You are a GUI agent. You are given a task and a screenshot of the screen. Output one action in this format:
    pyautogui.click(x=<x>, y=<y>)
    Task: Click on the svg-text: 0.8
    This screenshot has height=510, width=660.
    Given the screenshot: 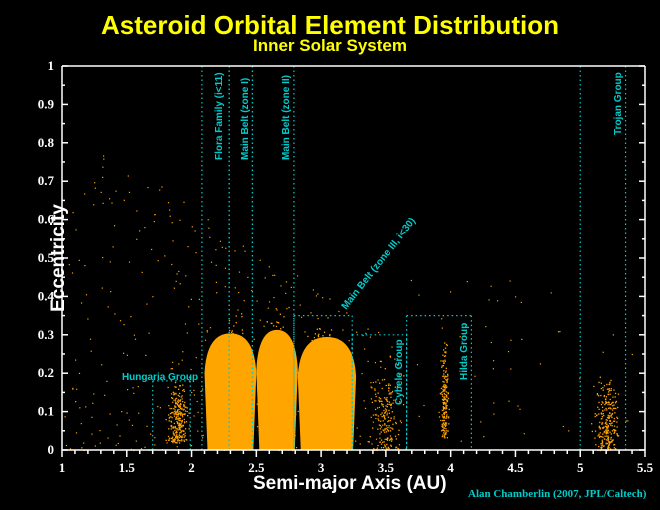 What is the action you would take?
    pyautogui.click(x=46, y=142)
    